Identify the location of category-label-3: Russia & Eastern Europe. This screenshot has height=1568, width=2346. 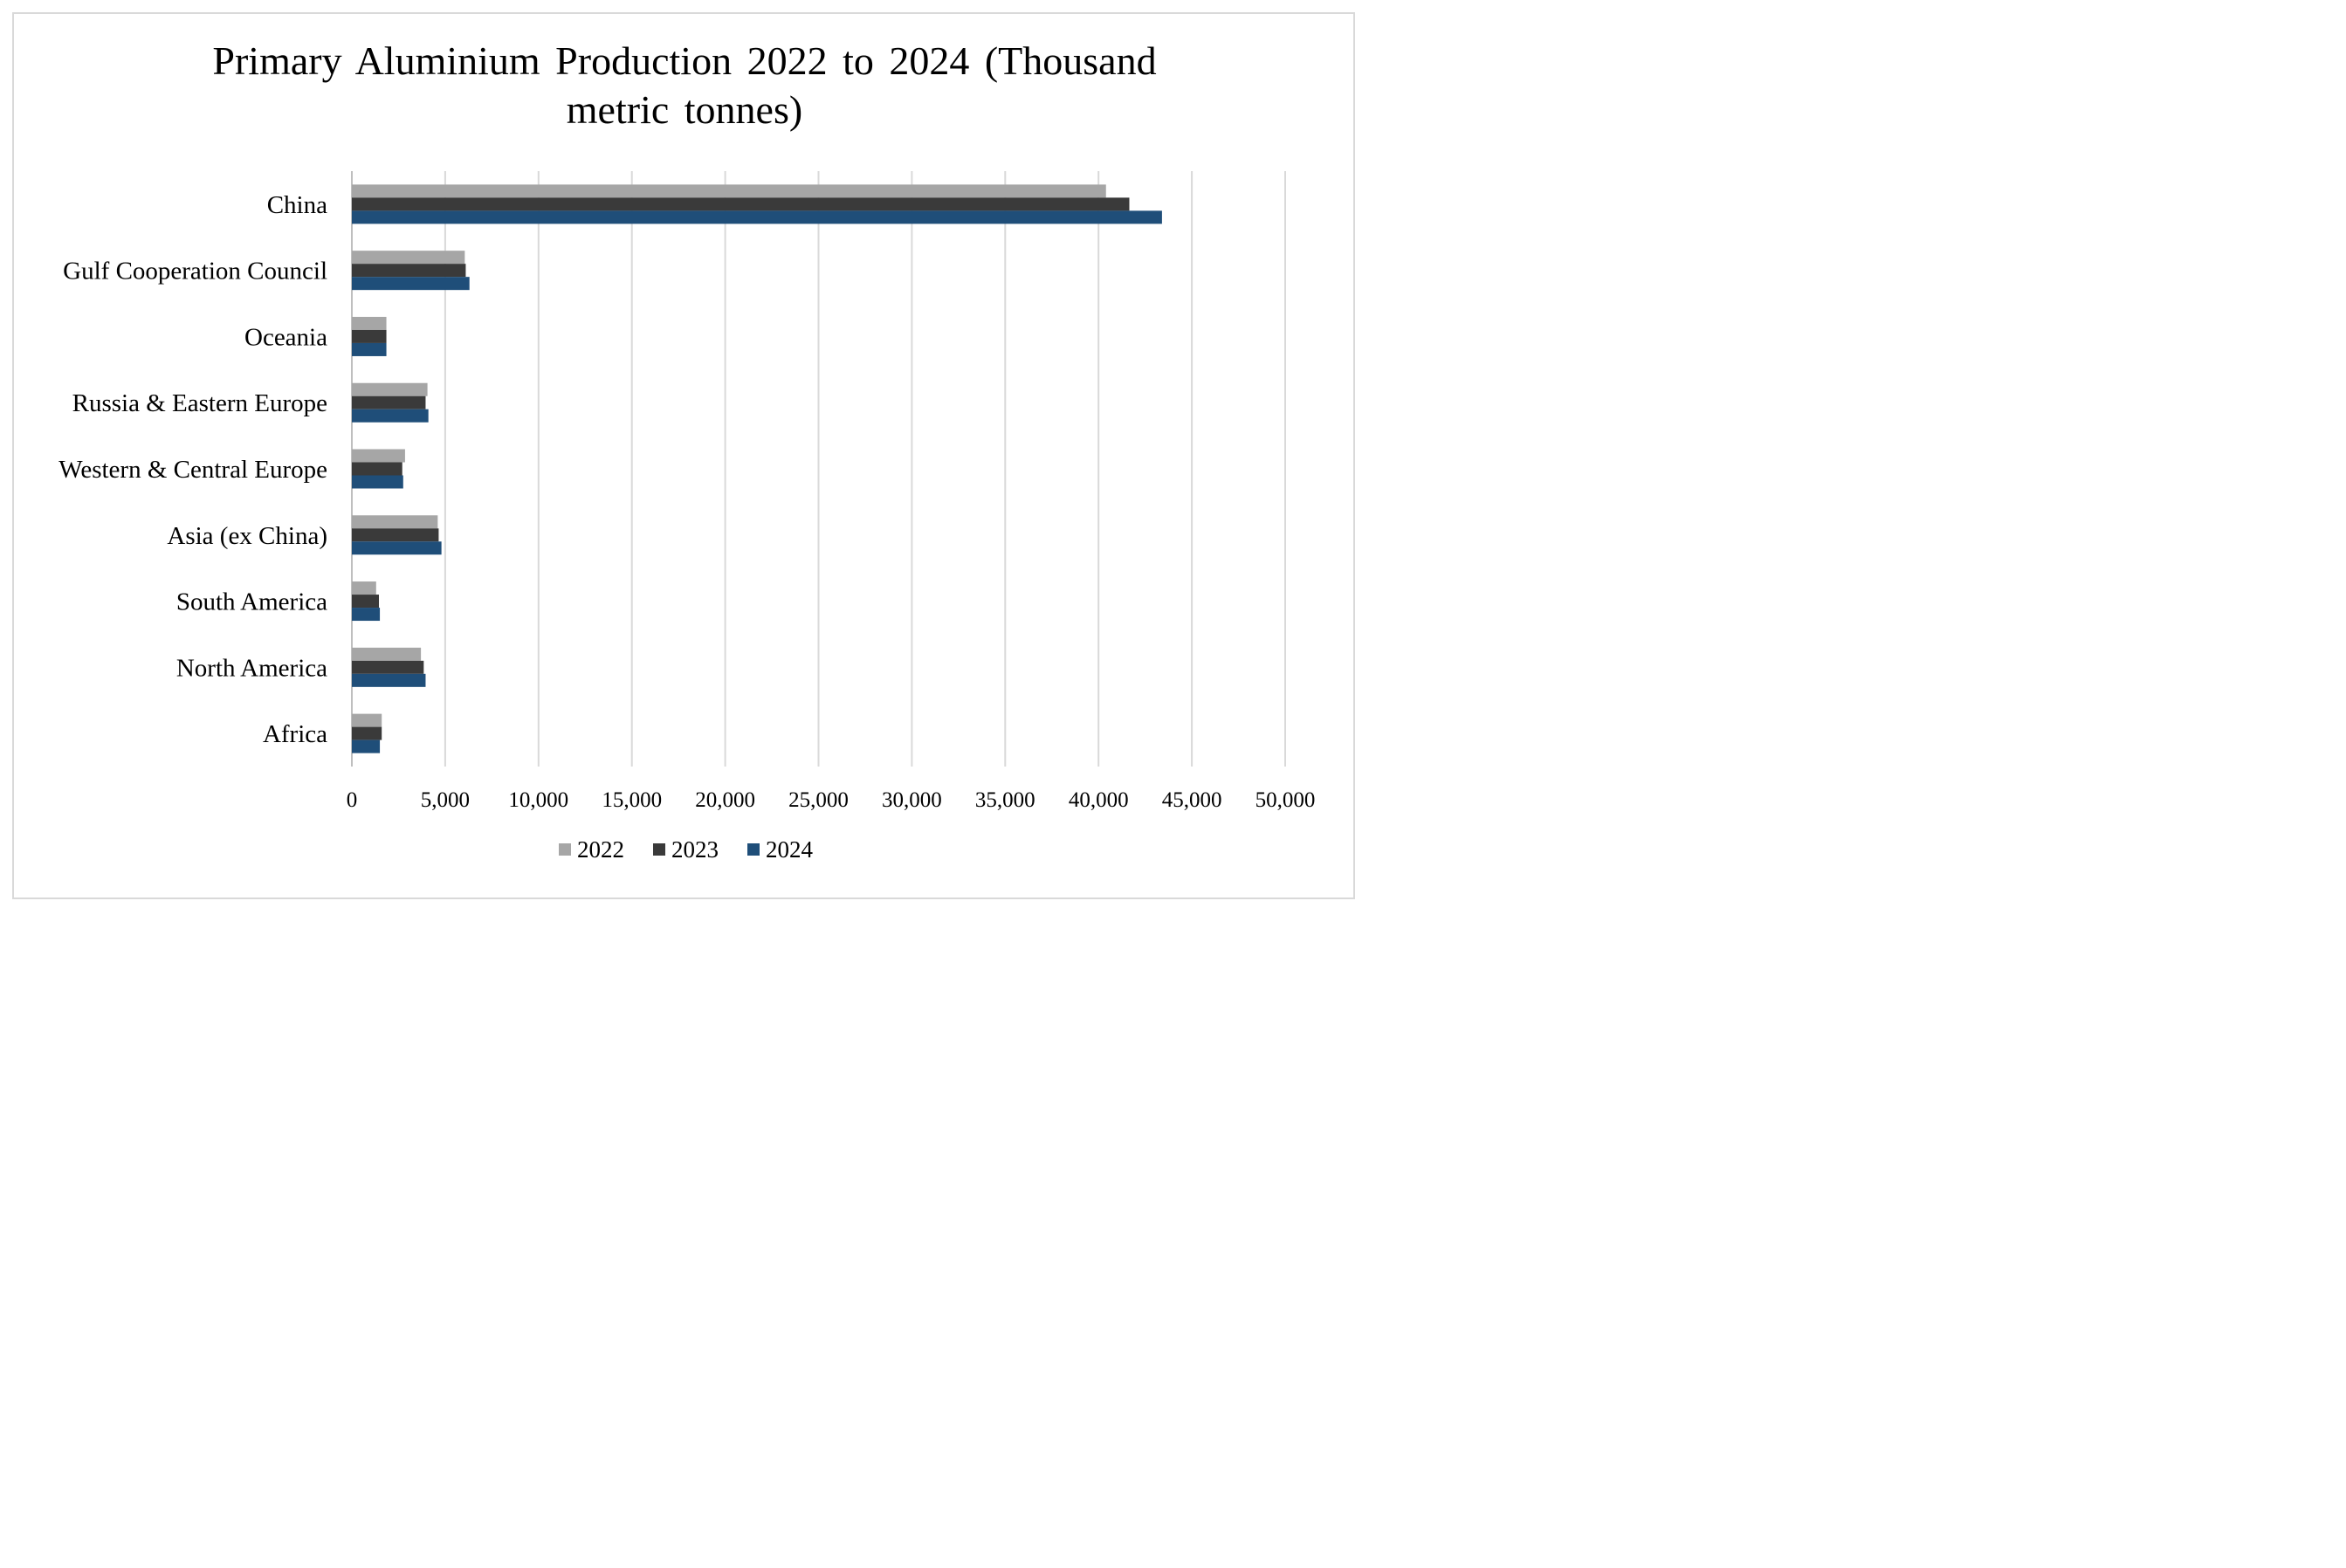
(199, 403).